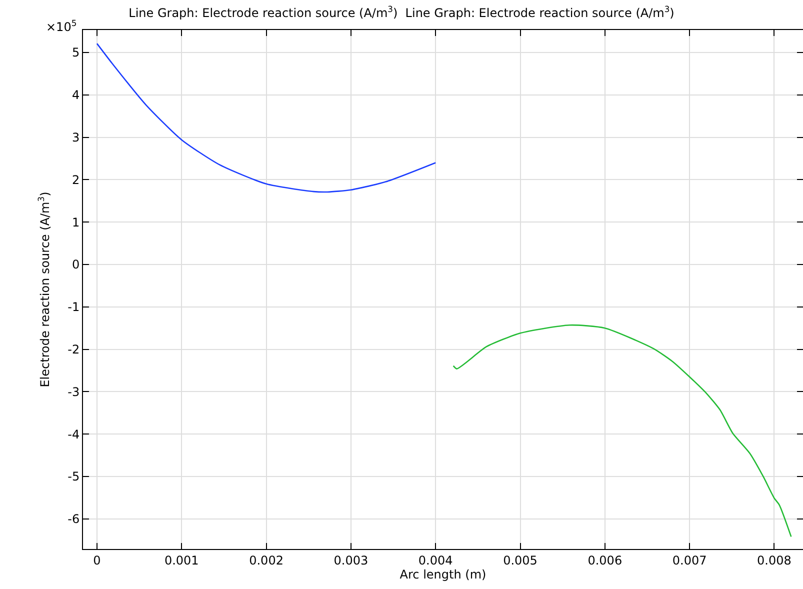 The width and height of the screenshot is (803, 589). Describe the element at coordinates (401, 12) in the screenshot. I see `chart-title: Line Graph: Electrode reaction source (A/m$^{3}$) Line Graph: Electrode reaction source (A/m$^{3}$)` at that location.